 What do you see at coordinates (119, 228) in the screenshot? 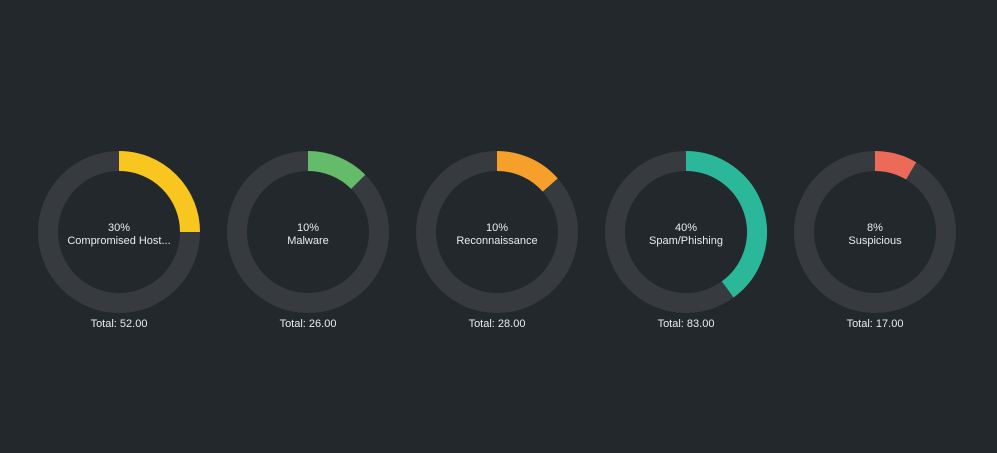
I see `percent-label: 30%` at bounding box center [119, 228].